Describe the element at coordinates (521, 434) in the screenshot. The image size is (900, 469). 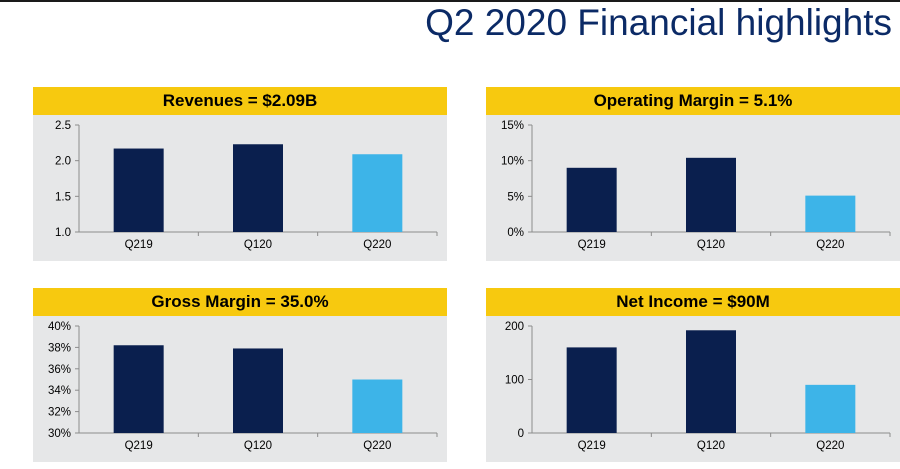
I see `y-tick-label: 0` at that location.